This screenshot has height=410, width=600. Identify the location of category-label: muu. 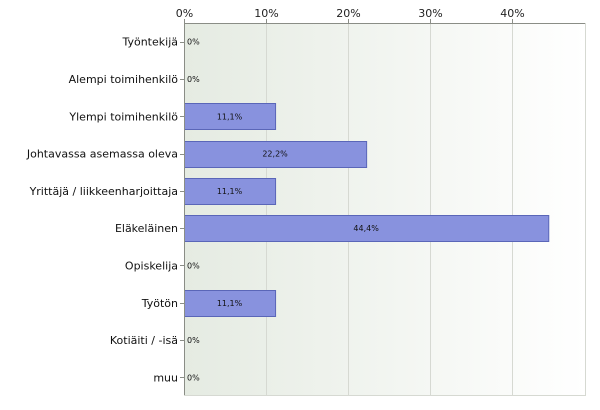
(165, 377).